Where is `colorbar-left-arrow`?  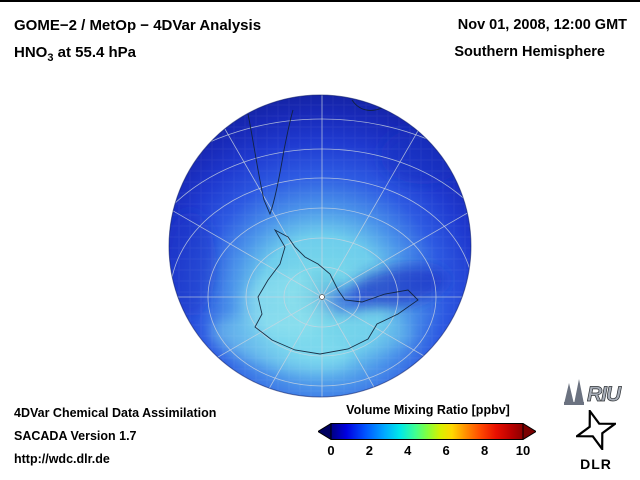
colorbar-left-arrow is located at coordinates (325, 431).